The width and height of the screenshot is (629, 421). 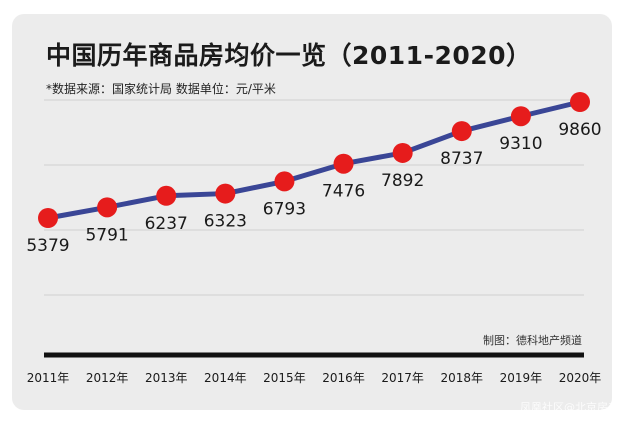 I want to click on x-tick-label: 2014年, so click(x=225, y=378).